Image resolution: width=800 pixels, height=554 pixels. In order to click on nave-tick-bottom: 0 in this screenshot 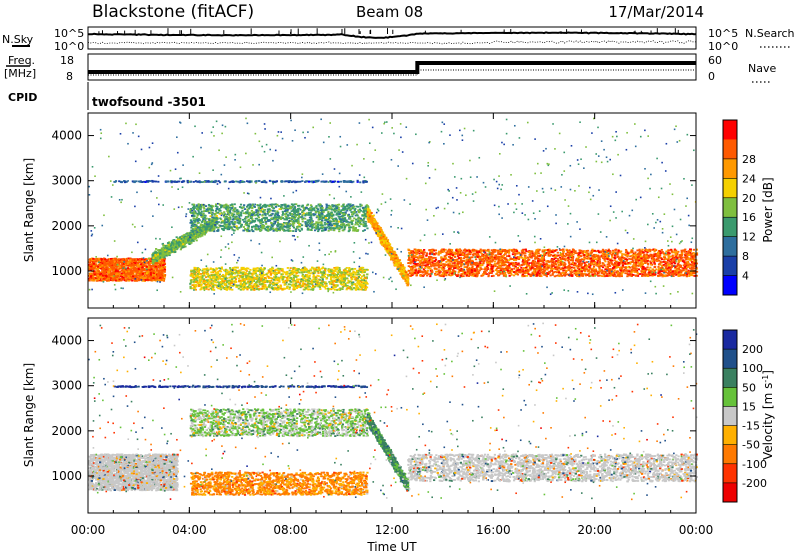, I will do `click(711, 76)`.